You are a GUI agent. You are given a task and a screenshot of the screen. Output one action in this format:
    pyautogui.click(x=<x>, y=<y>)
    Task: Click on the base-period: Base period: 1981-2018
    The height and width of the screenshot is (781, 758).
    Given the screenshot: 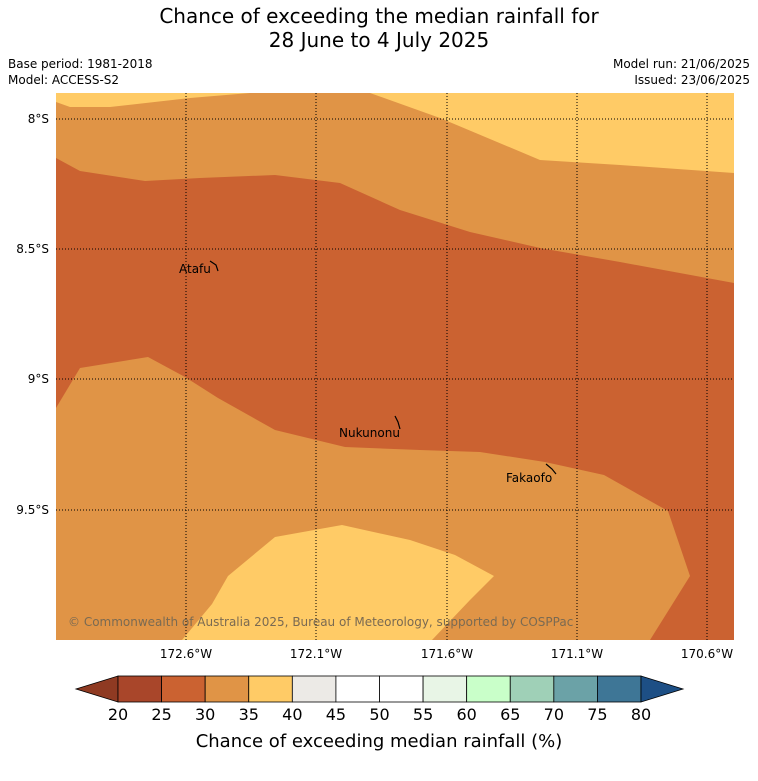 What is the action you would take?
    pyautogui.click(x=80, y=64)
    